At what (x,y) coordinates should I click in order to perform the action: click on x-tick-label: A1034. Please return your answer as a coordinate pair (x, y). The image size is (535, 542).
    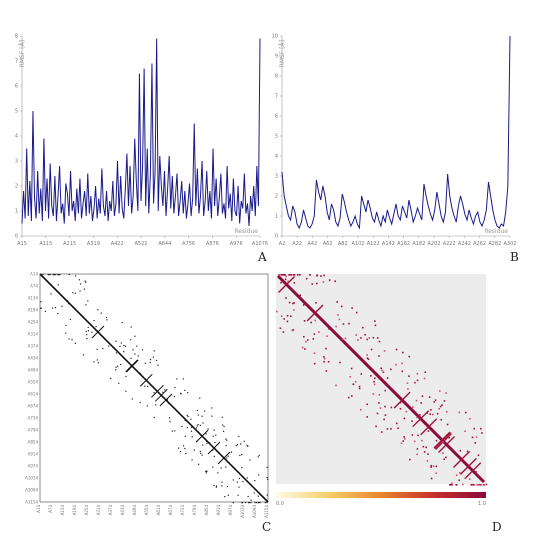
    Looking at the image, I should click on (242, 511).